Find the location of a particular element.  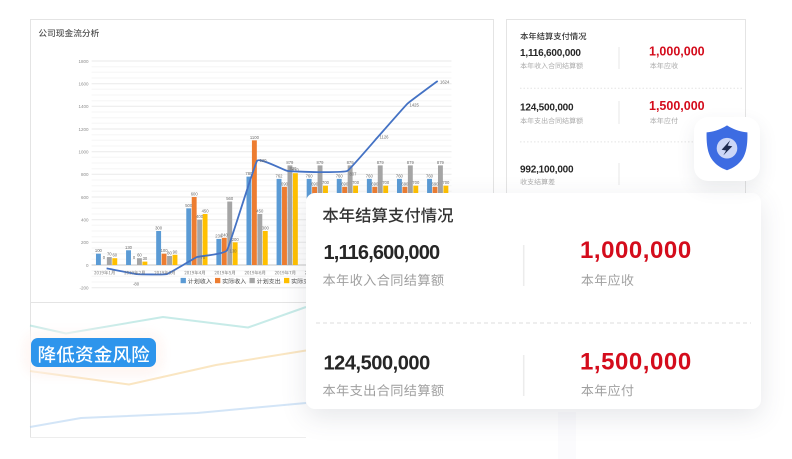

svg-text: 800 is located at coordinates (85, 174).